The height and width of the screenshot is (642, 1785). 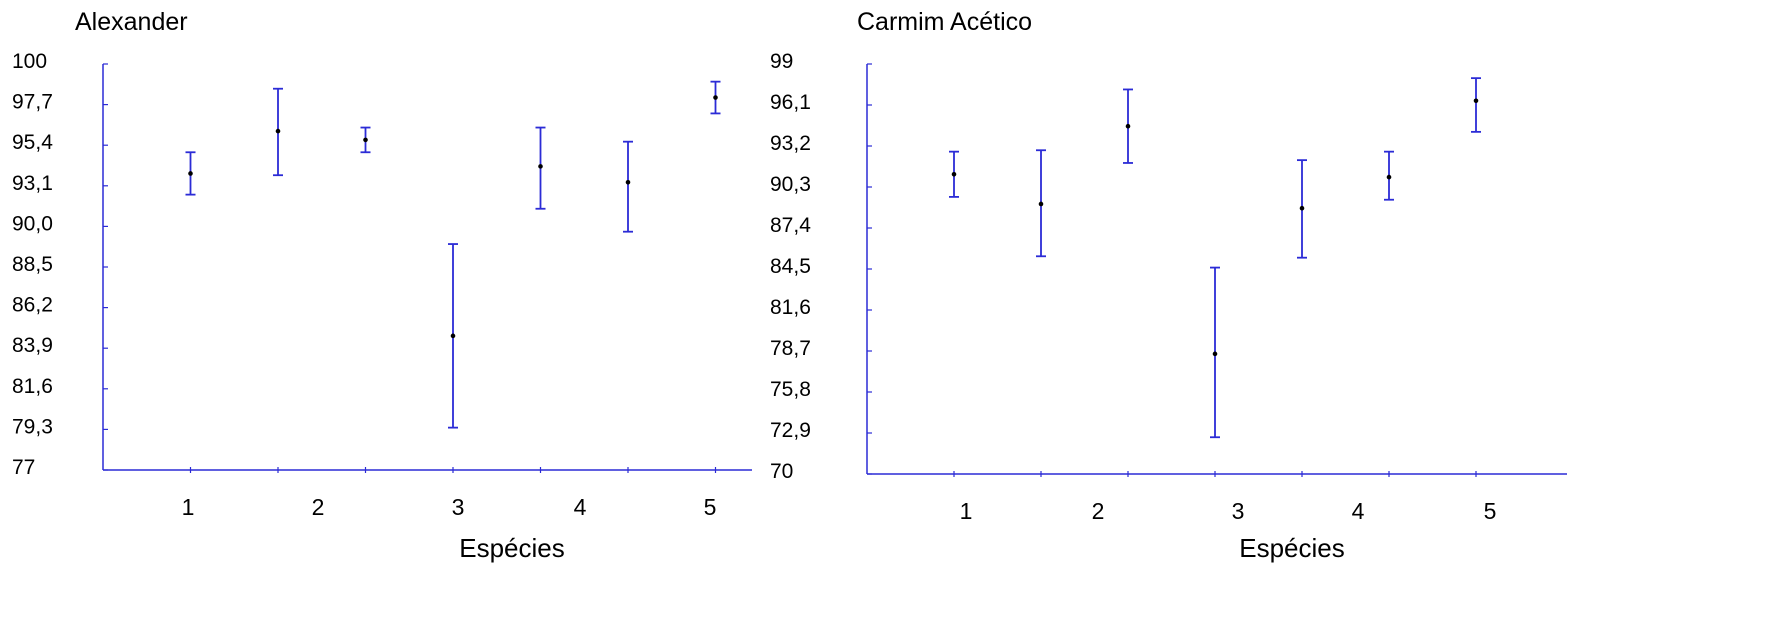 I want to click on chart-title: Alexander, so click(x=131, y=22).